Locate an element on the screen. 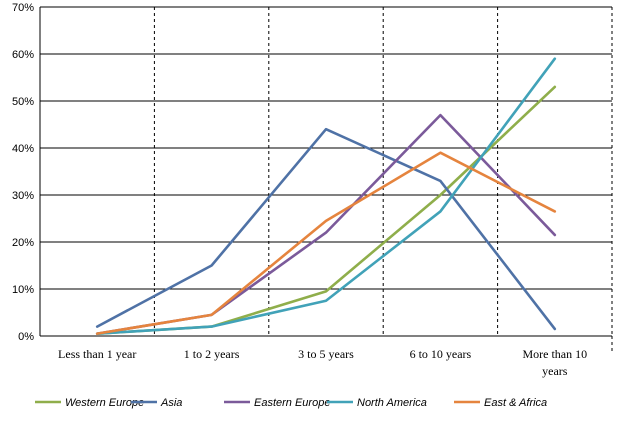 The height and width of the screenshot is (425, 625). legend-item: Eastern Europe is located at coordinates (277, 403).